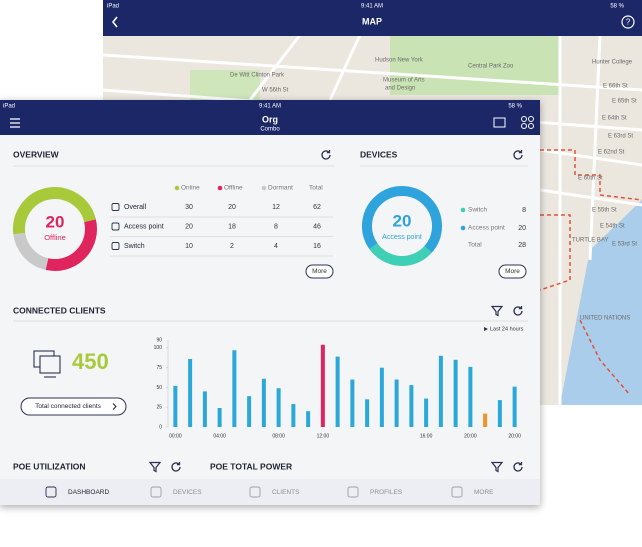 This screenshot has width=642, height=547. Describe the element at coordinates (269, 492) in the screenshot. I see `tabs: DASHBOARD DEVICES CLIENTS PROFILES MORE` at that location.